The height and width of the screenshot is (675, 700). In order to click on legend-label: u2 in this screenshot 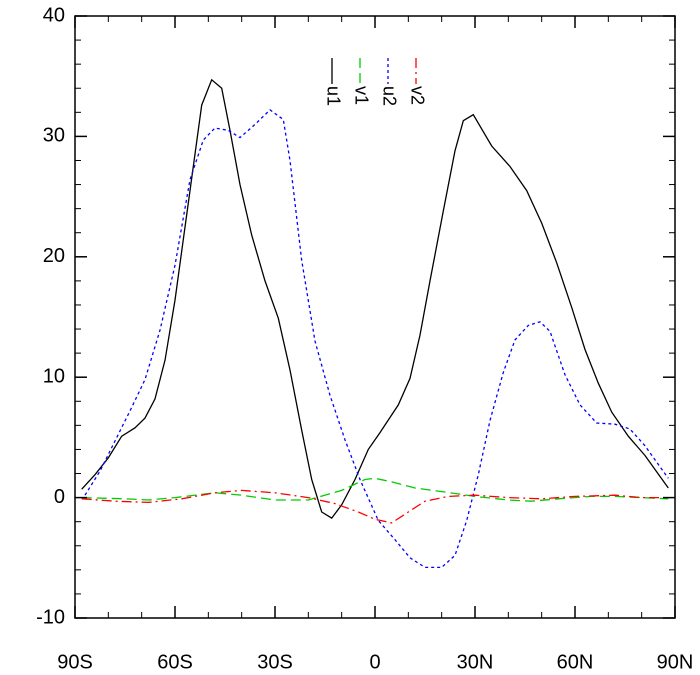, I will do `click(389, 96)`.